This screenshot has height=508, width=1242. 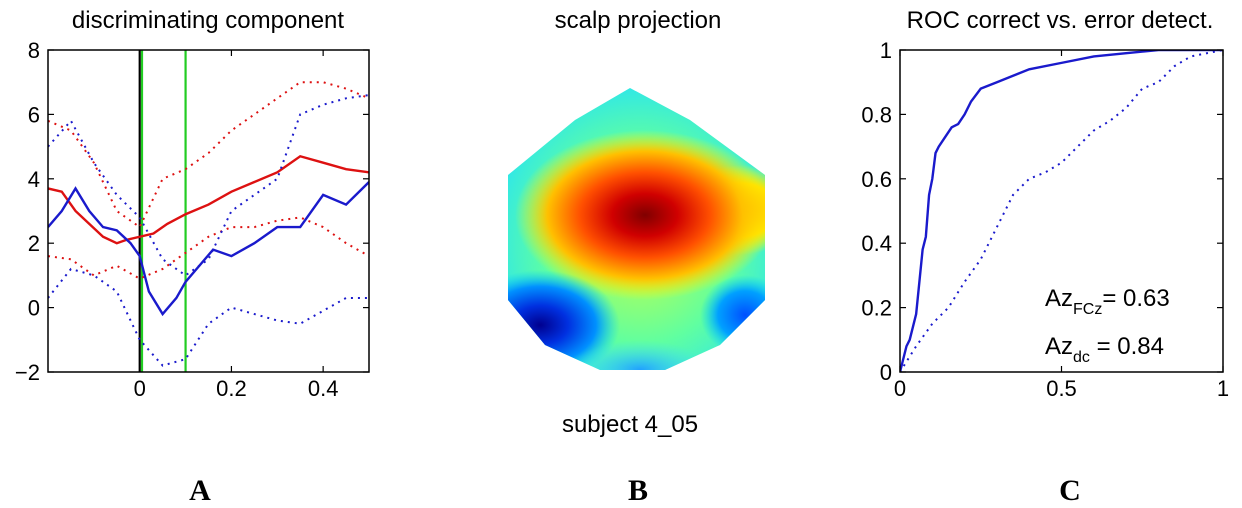 I want to click on panel-a-ytick-label-2: 2, so click(x=34, y=243).